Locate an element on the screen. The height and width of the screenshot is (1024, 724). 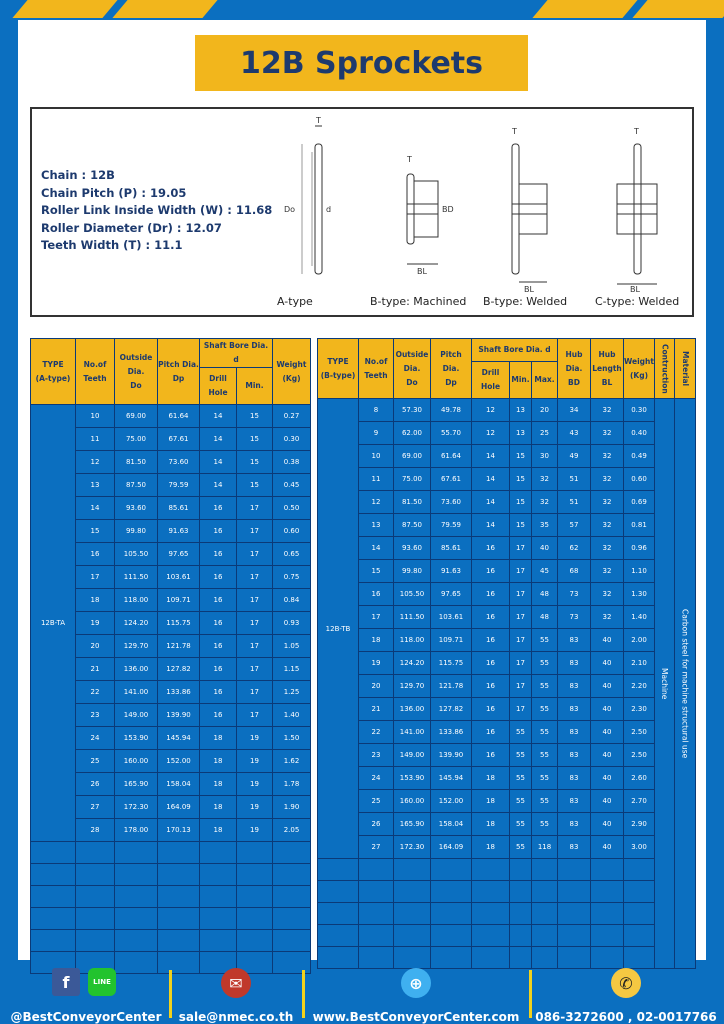
cell: 145.94 is located at coordinates (451, 778).